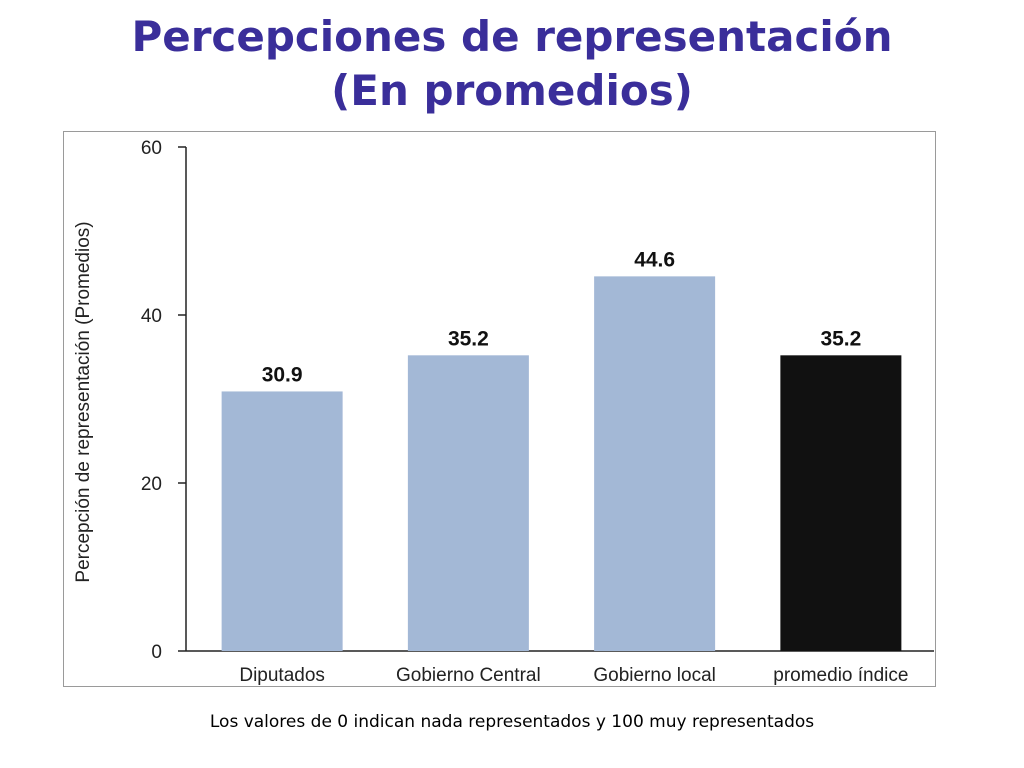 The width and height of the screenshot is (1024, 768). What do you see at coordinates (282, 675) in the screenshot?
I see `category-label: Diputados` at bounding box center [282, 675].